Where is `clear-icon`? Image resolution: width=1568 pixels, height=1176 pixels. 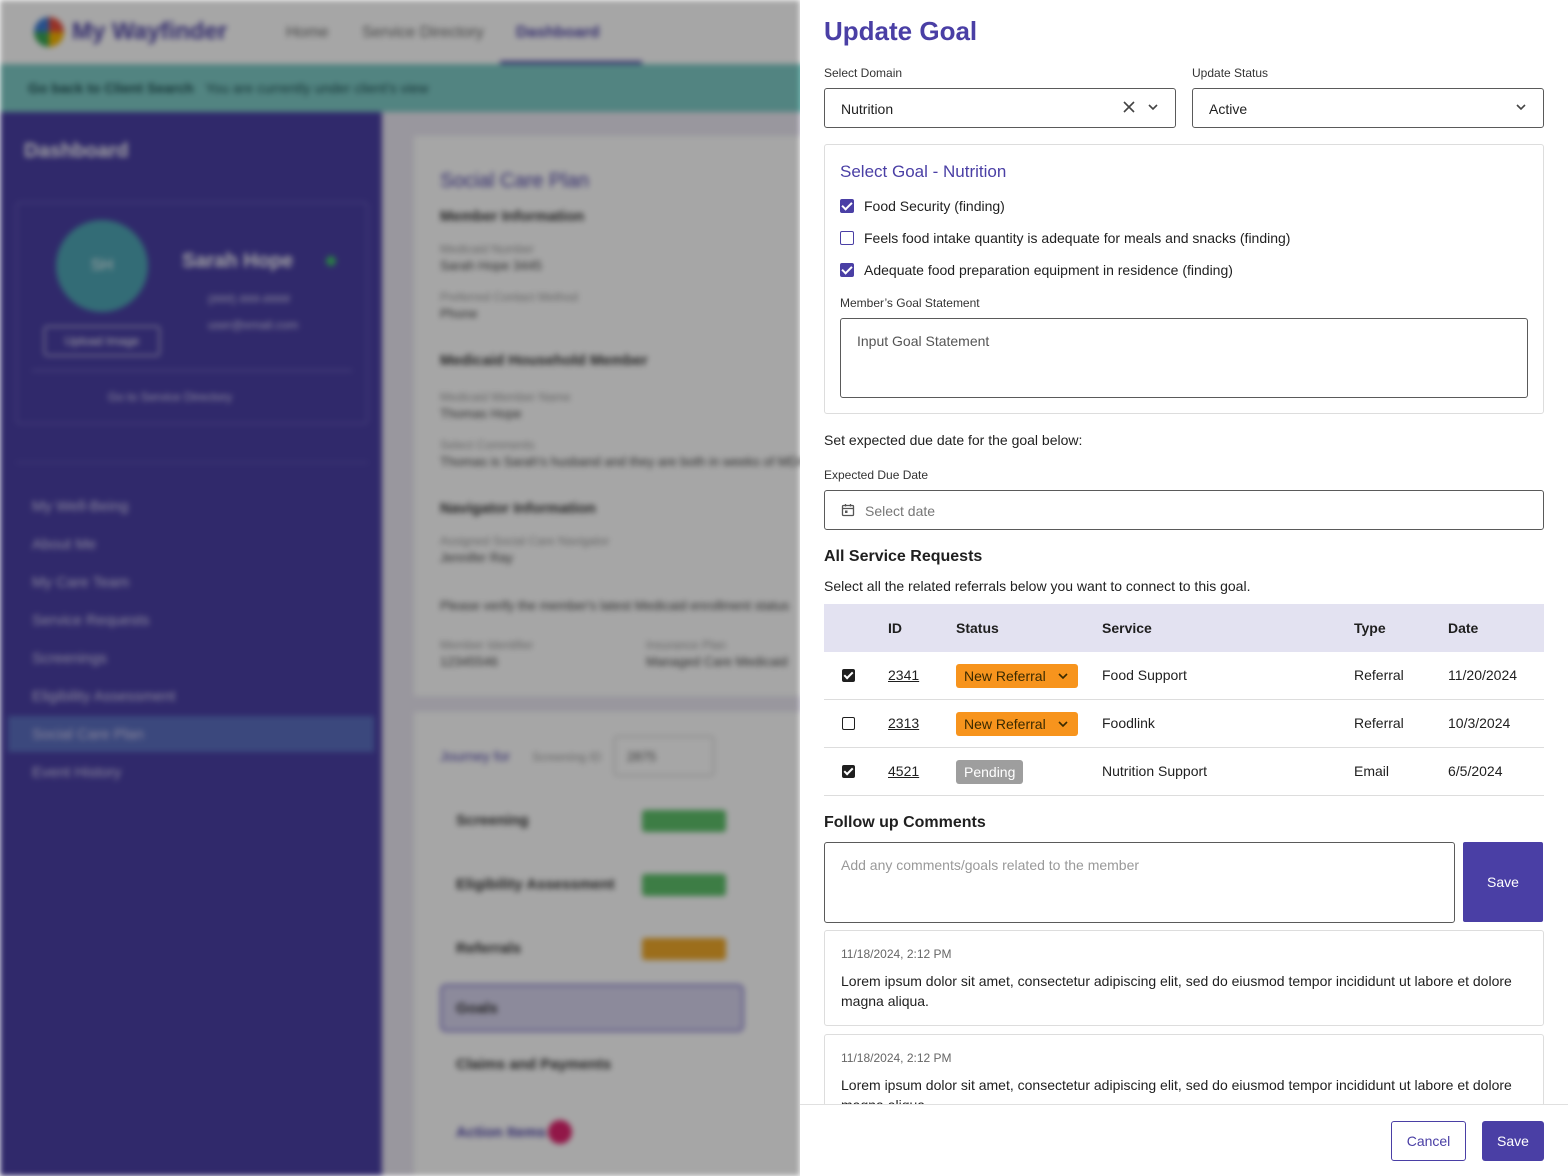
clear-icon is located at coordinates (1129, 107).